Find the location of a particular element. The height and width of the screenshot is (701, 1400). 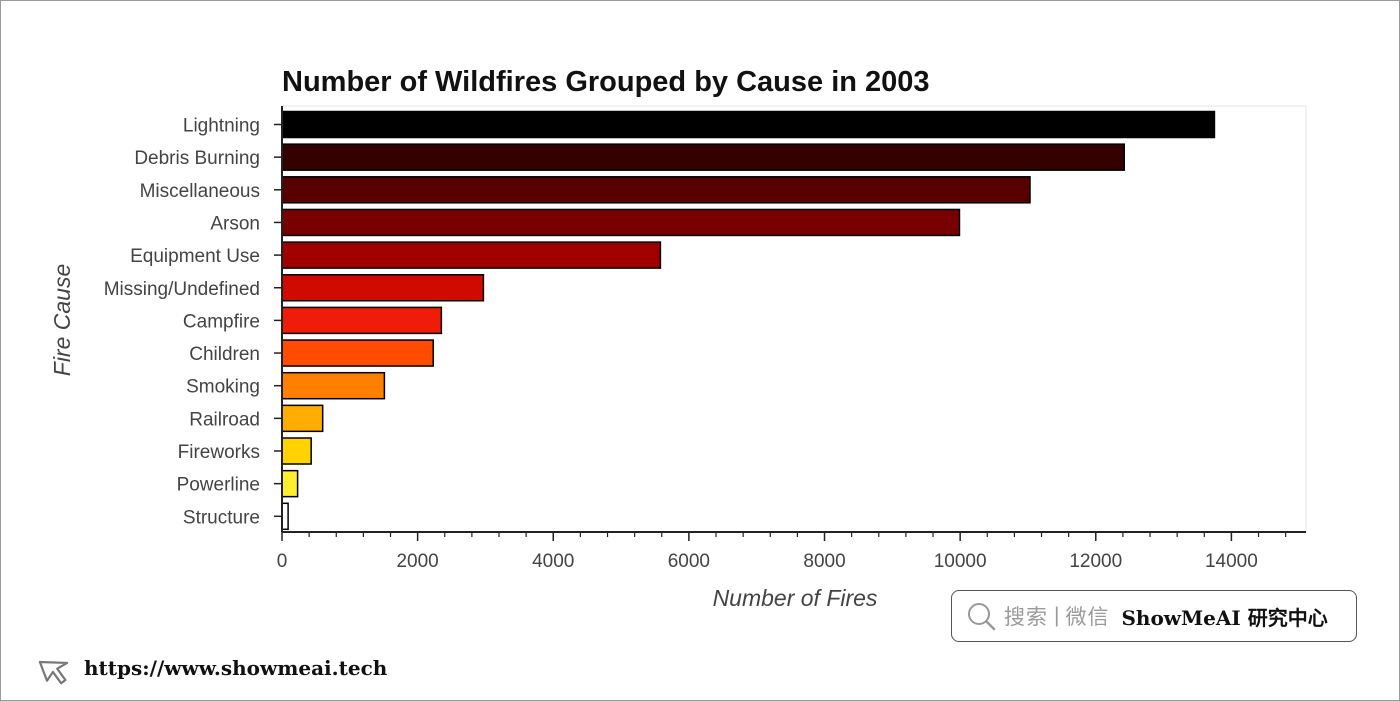

footer-link: https://www.showmeai.tech is located at coordinates (212, 668).